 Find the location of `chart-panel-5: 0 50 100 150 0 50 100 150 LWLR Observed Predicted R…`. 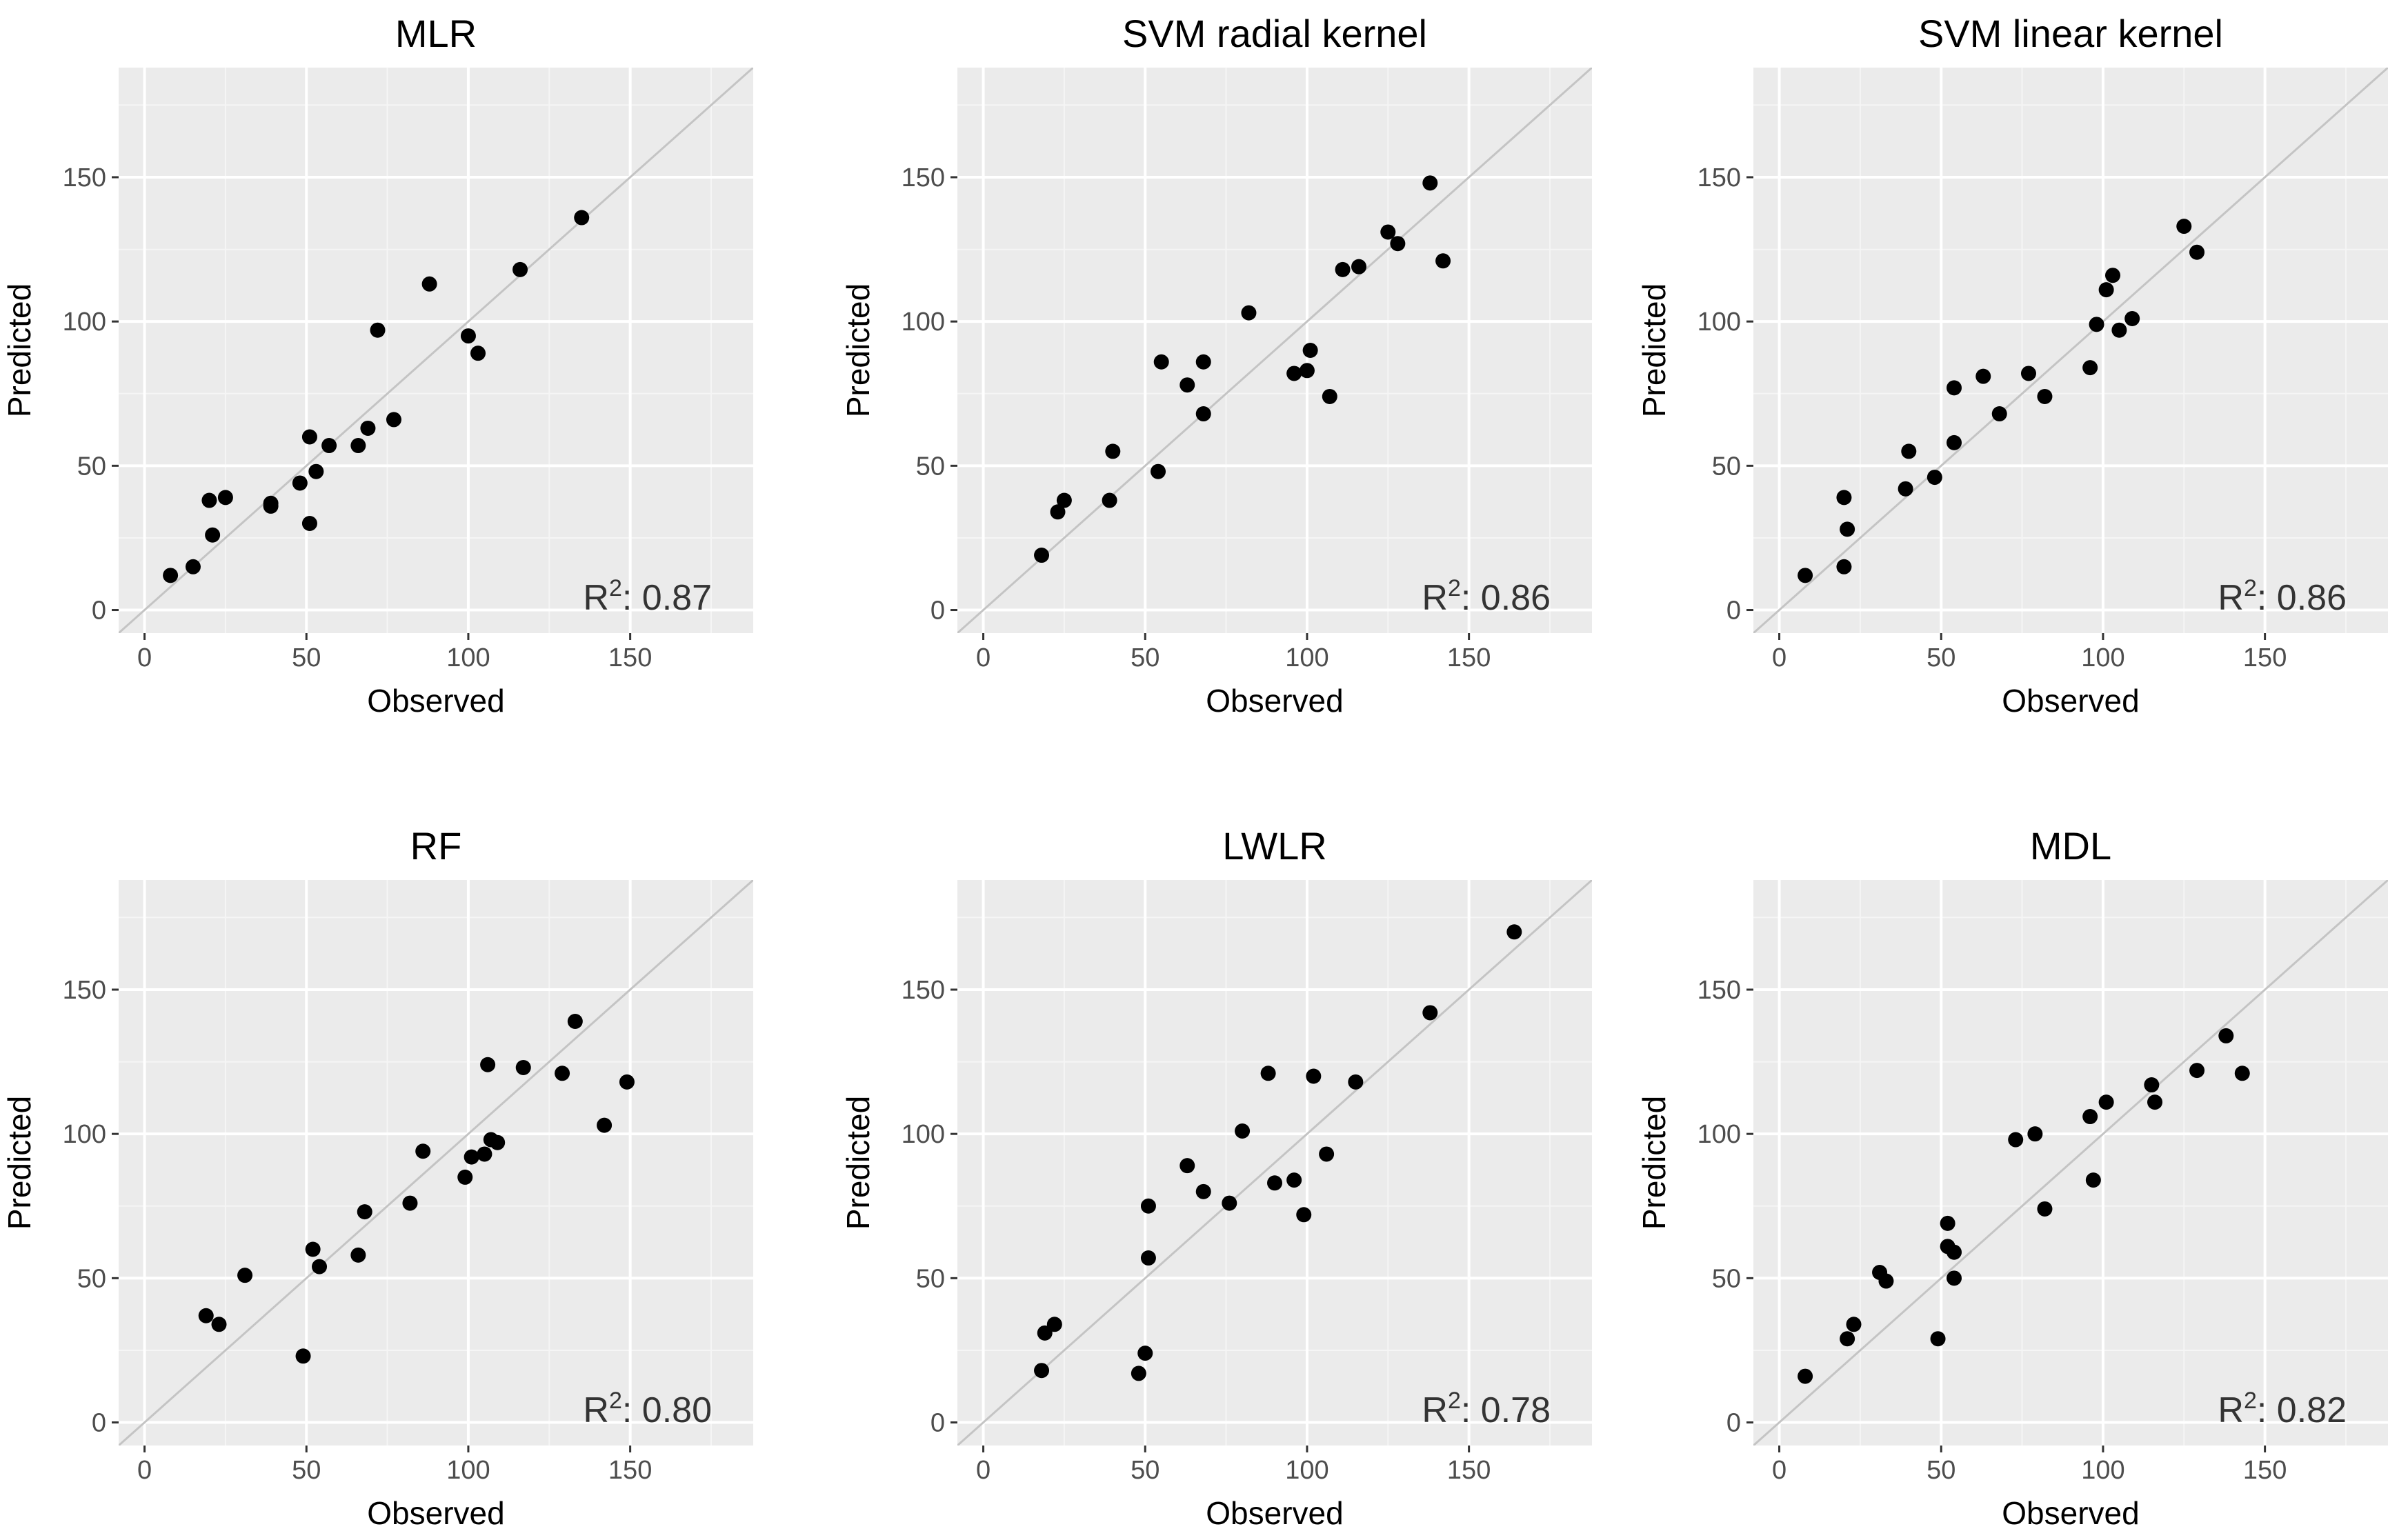

chart-panel-5: 0 50 100 150 0 50 100 150 LWLR Observed Predicted R… is located at coordinates (1216, 1177).